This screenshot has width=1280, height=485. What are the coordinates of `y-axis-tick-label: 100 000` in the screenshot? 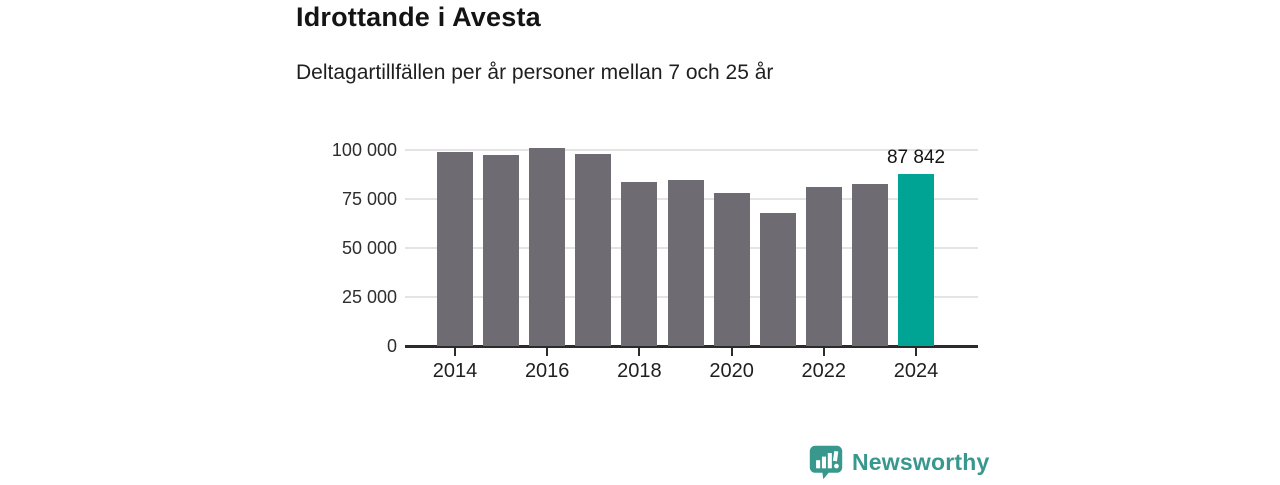 It's located at (364, 150).